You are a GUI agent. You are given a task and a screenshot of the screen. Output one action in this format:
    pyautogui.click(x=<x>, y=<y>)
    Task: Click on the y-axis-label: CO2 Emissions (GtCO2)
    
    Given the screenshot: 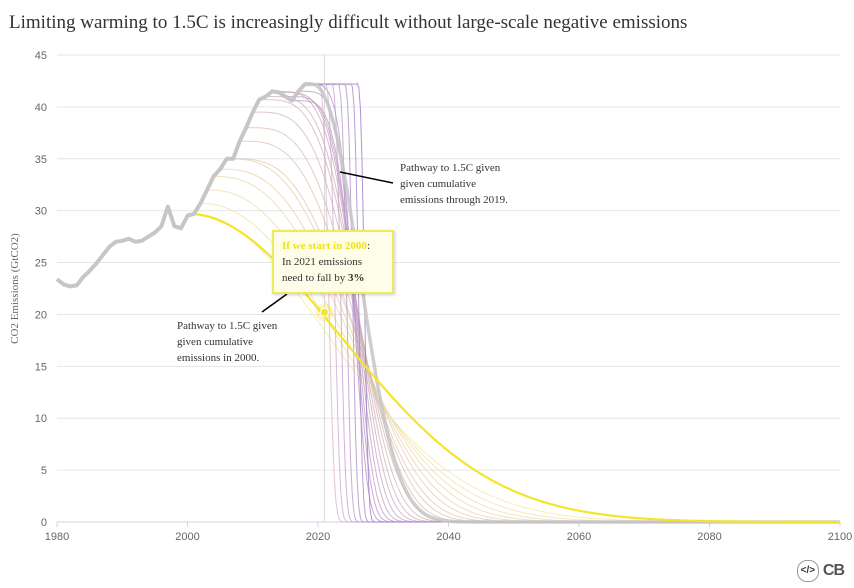 What is the action you would take?
    pyautogui.click(x=15, y=288)
    